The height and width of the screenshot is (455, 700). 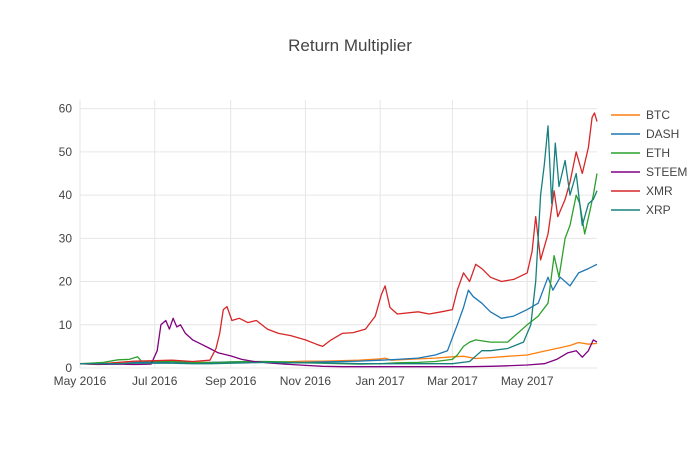 I want to click on chart-title: Return Multiplier, so click(x=350, y=45).